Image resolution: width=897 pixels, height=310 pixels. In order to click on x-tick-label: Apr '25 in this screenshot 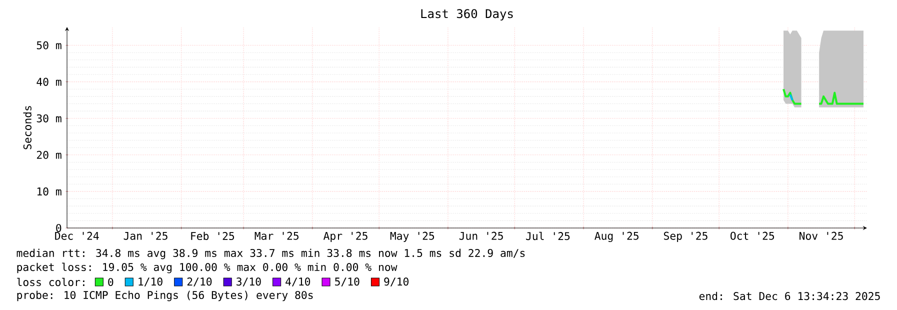, I will do `click(345, 237)`.